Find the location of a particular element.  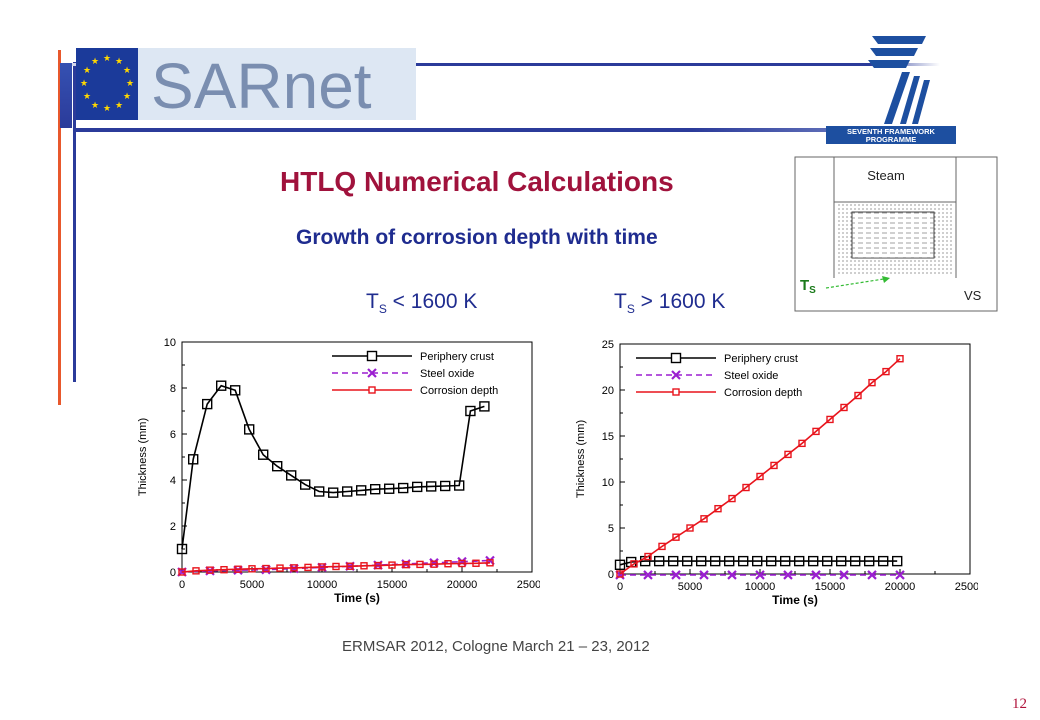

y-tick-label: 25 is located at coordinates (608, 345).